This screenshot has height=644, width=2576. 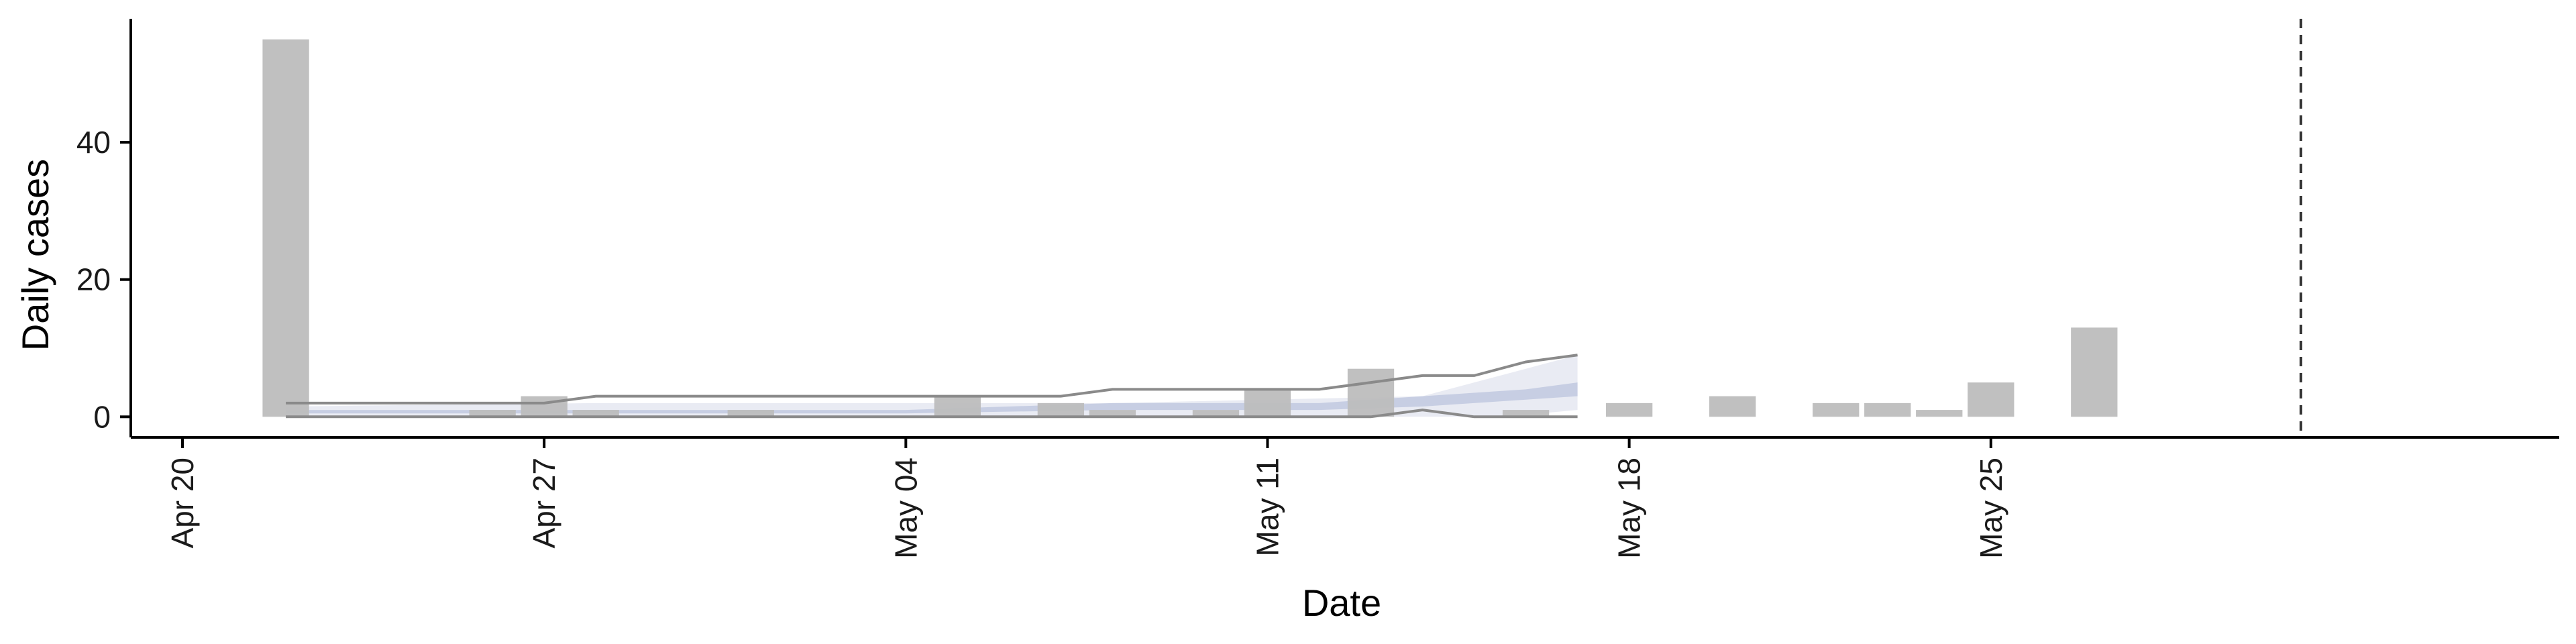 What do you see at coordinates (1629, 508) in the screenshot?
I see `x-tick-label-2020-05-18: May 18` at bounding box center [1629, 508].